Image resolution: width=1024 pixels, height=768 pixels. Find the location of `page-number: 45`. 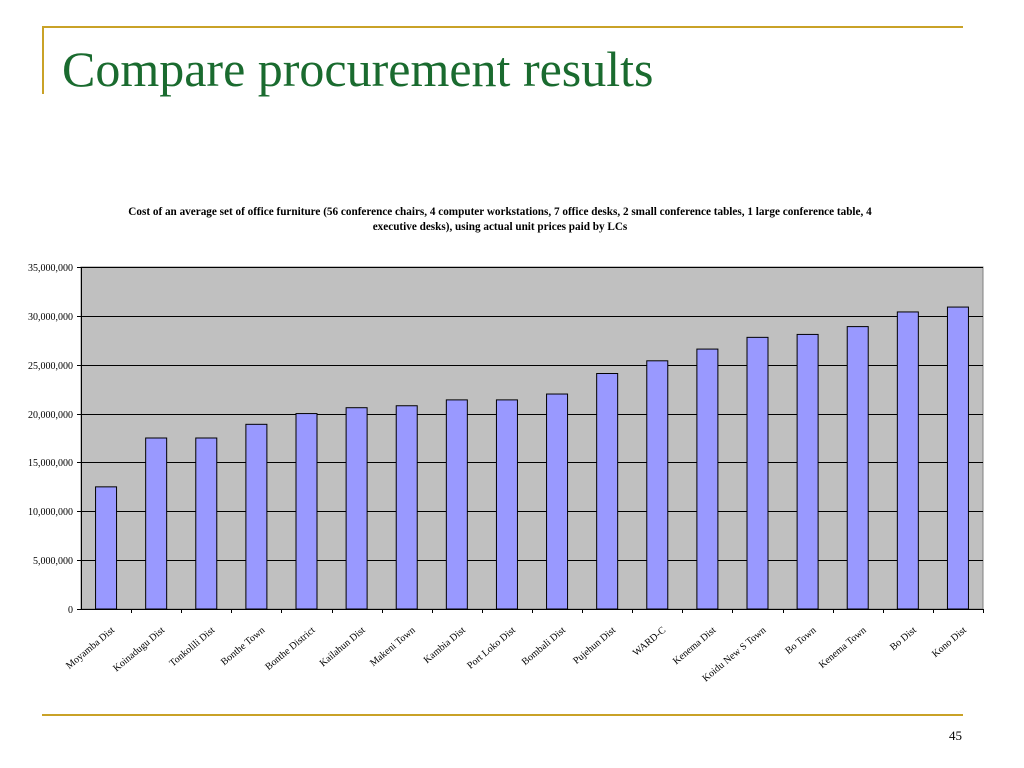

page-number: 45 is located at coordinates (955, 735).